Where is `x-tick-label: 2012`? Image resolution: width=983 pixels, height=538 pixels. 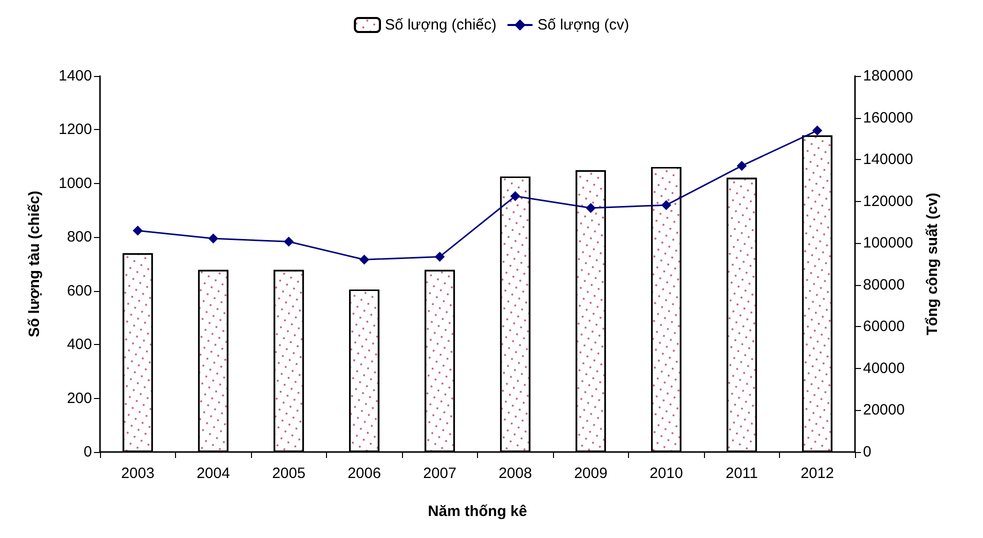 x-tick-label: 2012 is located at coordinates (817, 473).